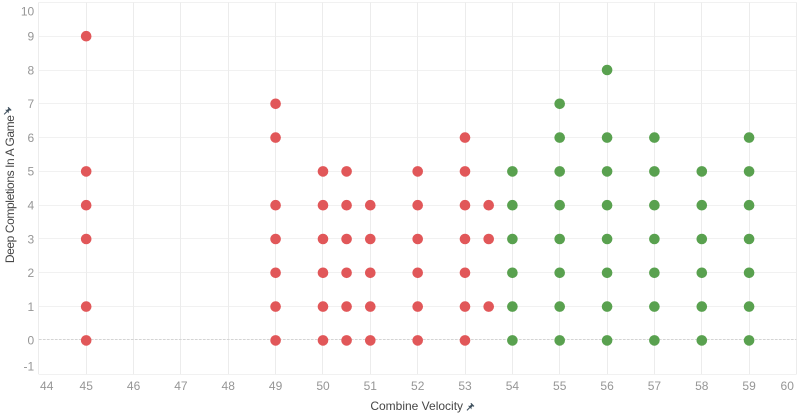  Describe the element at coordinates (607, 386) in the screenshot. I see `svg-text: 56` at that location.